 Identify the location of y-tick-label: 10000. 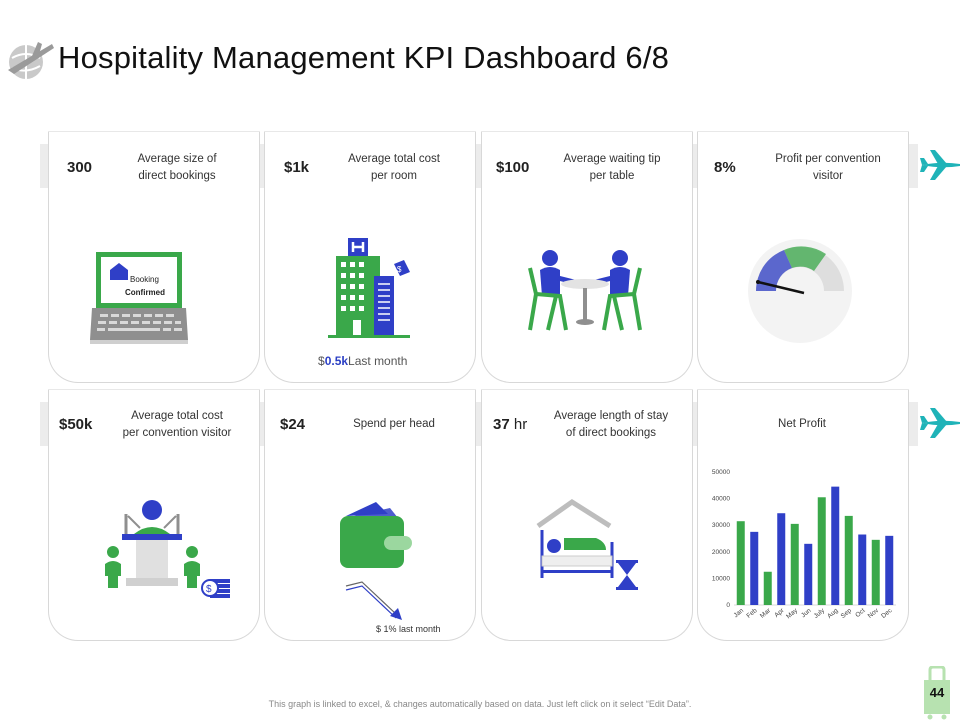
(721, 578).